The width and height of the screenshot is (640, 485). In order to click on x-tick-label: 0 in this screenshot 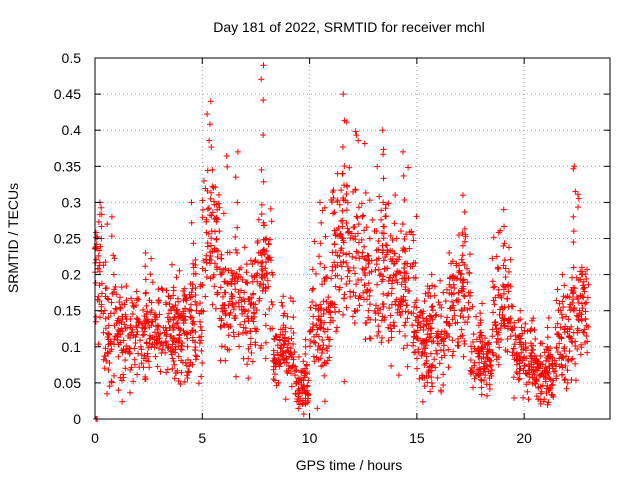, I will do `click(95, 438)`.